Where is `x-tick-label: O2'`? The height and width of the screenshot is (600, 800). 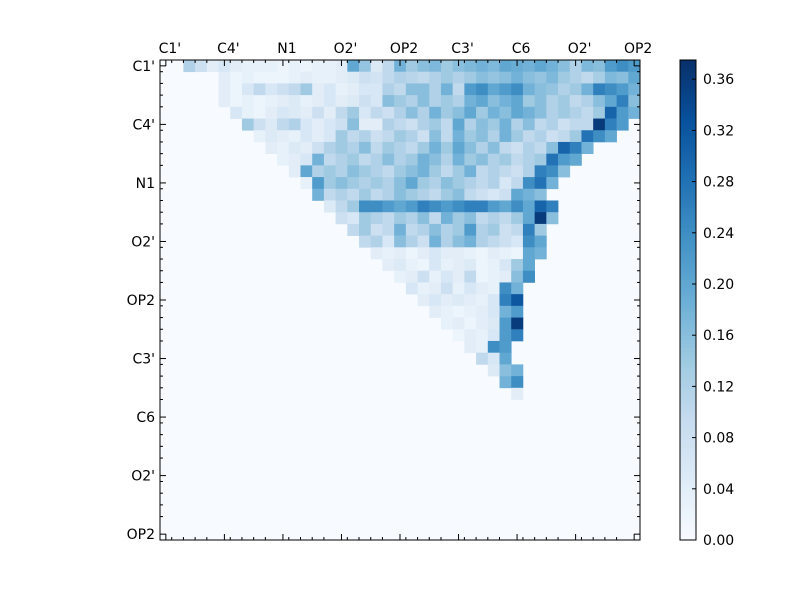
x-tick-label: O2' is located at coordinates (580, 49).